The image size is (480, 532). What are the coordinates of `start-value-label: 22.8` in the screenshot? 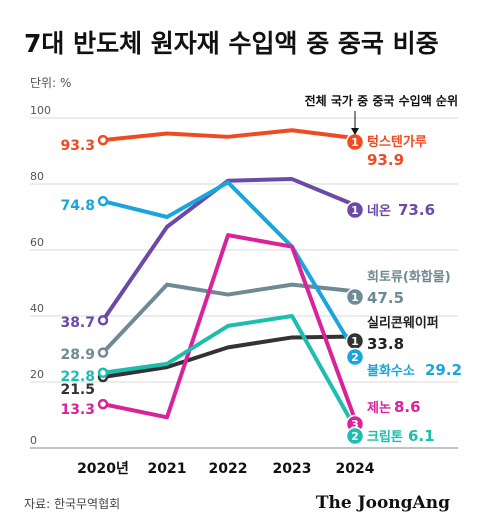 It's located at (77, 377).